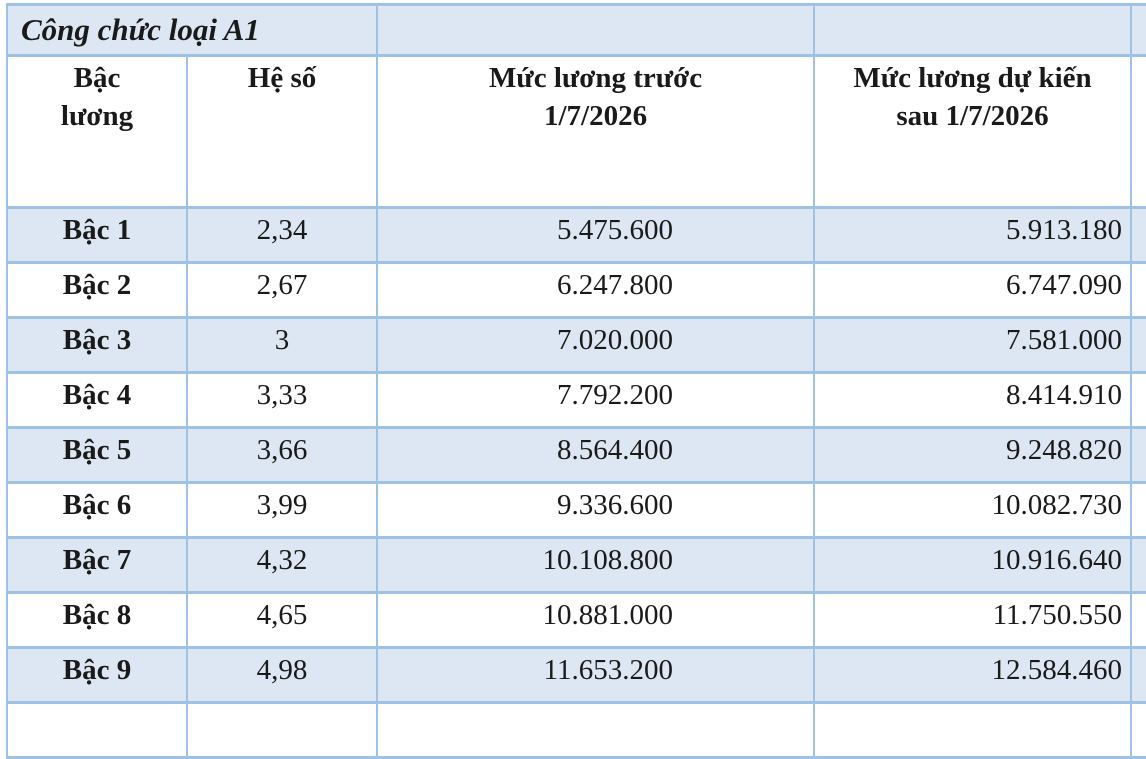 This screenshot has width=1146, height=759. What do you see at coordinates (973, 675) in the screenshot?
I see `salary-after-cell: 12.584.460` at bounding box center [973, 675].